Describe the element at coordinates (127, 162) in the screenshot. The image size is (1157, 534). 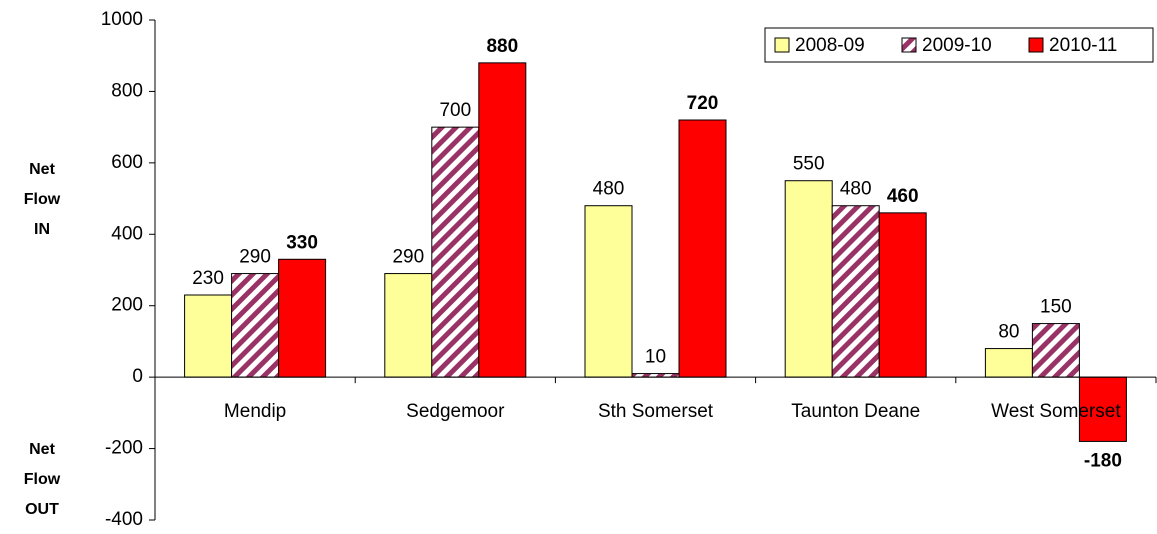
I see `y-tick-label: 600` at that location.